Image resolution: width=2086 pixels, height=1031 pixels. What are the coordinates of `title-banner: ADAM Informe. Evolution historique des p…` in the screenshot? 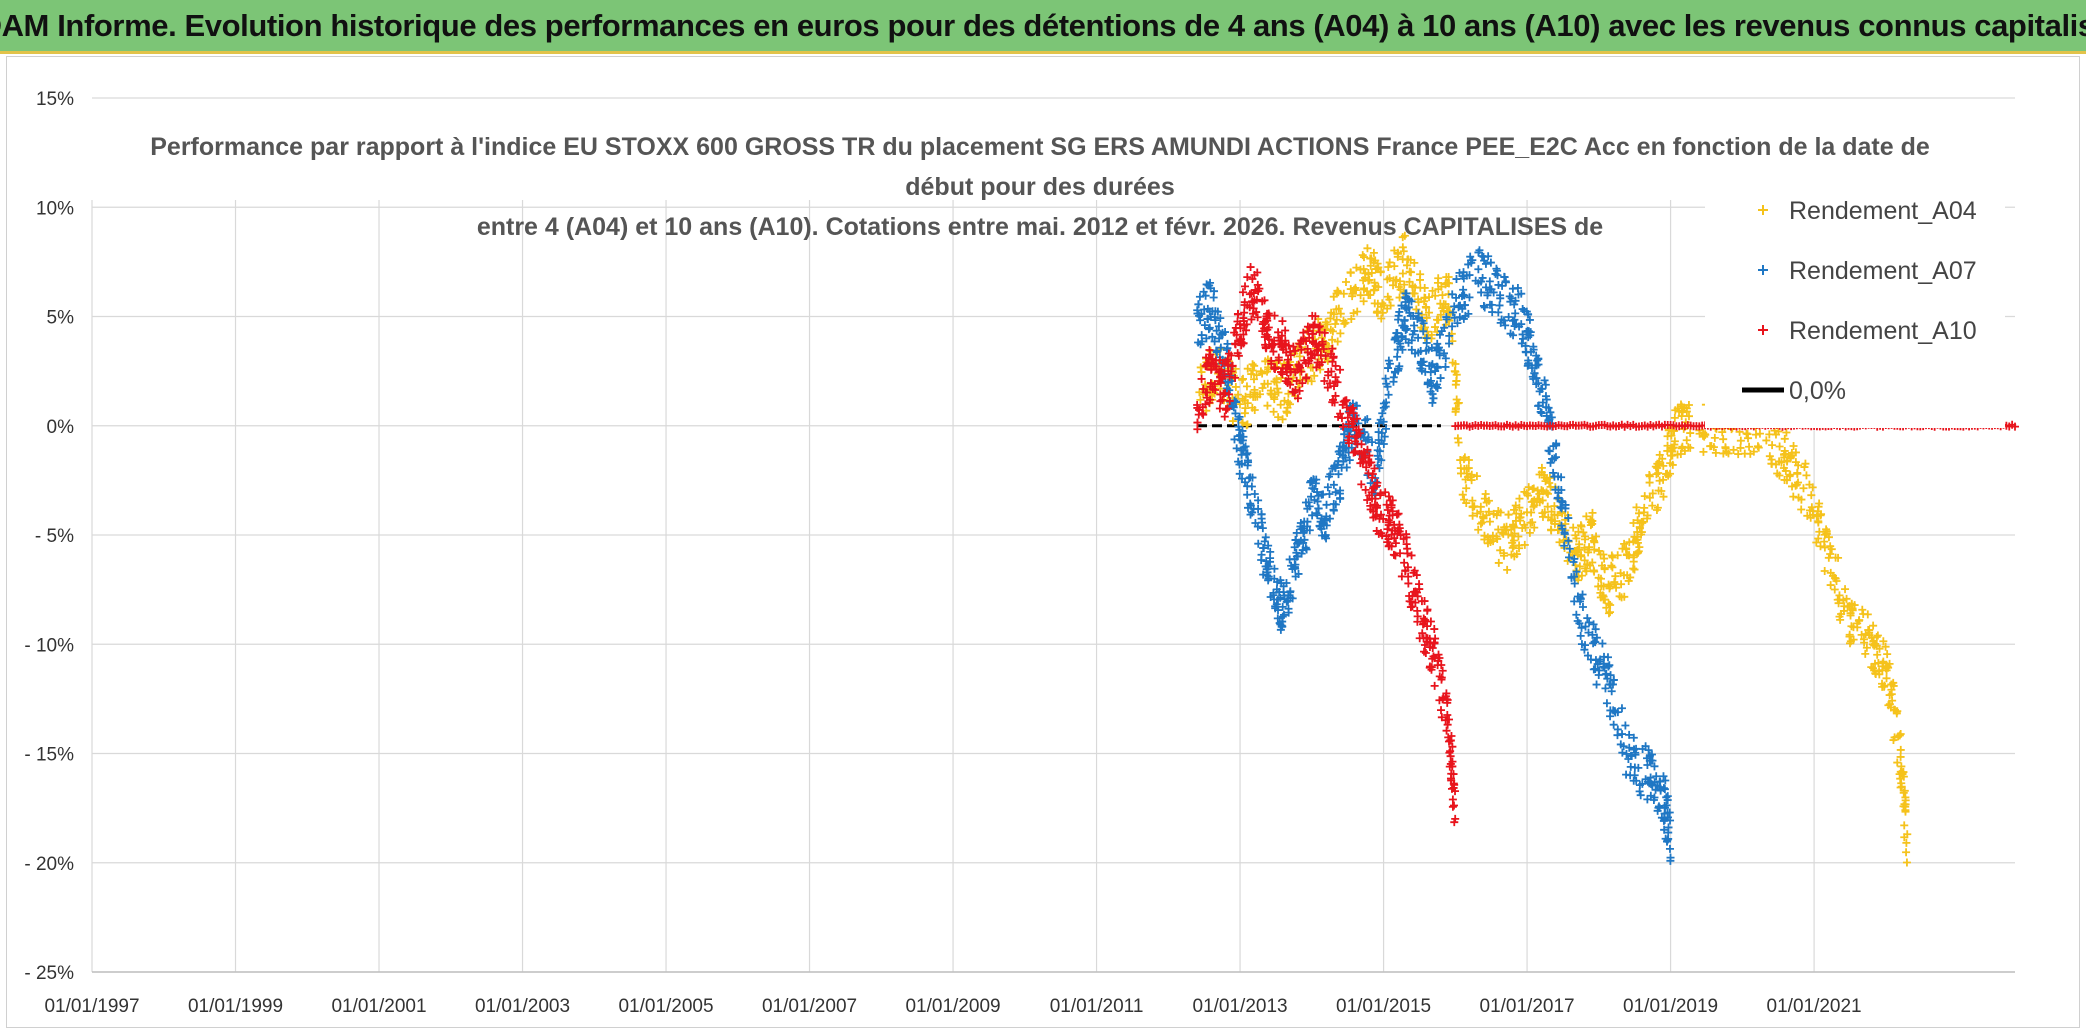 It's located at (1043, 27).